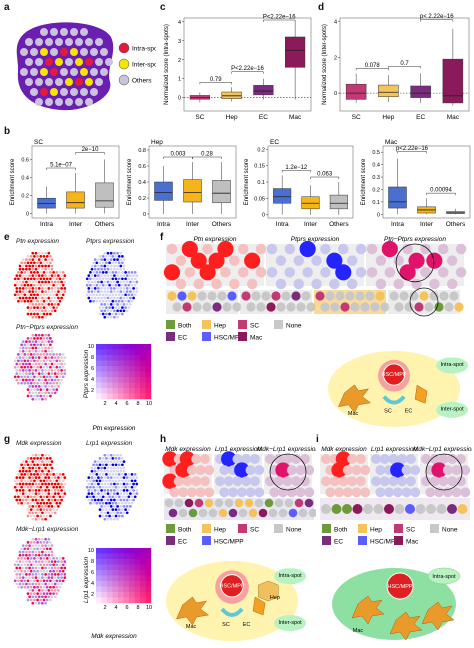  Describe the element at coordinates (427, 224) in the screenshot. I see `x-tick-label: Inter` at that location.